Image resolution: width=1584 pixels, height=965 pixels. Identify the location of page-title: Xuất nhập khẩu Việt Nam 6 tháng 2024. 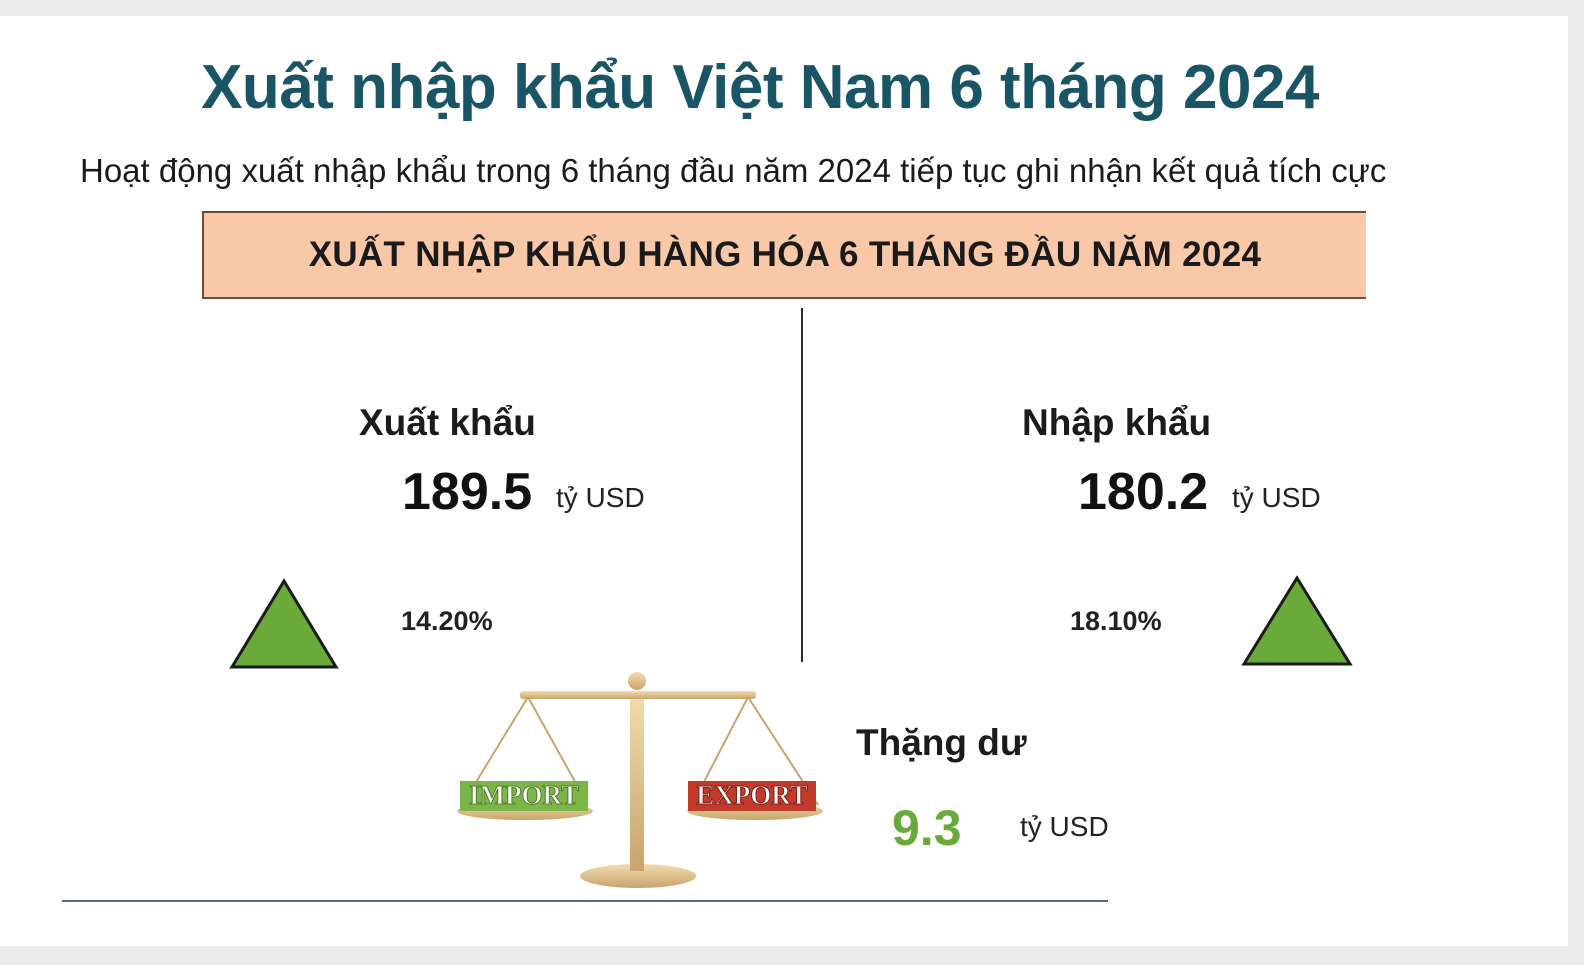
(760, 87).